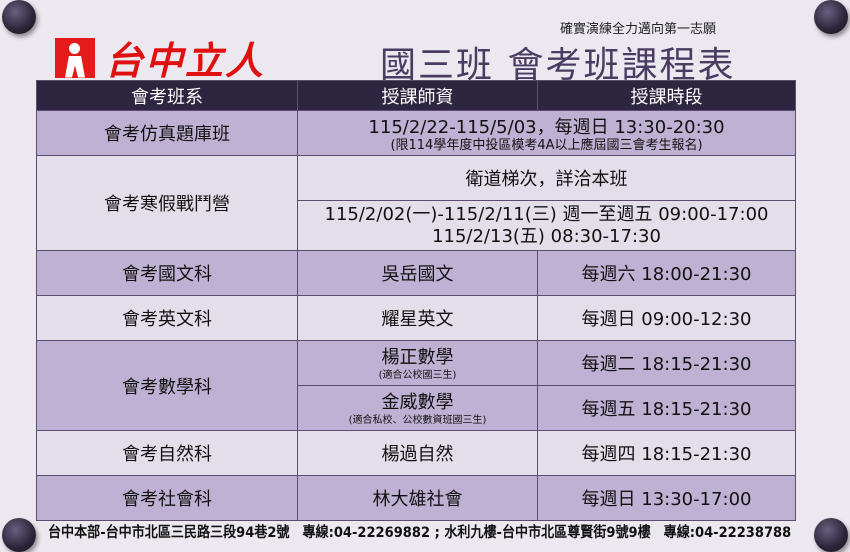 The height and width of the screenshot is (552, 850). What do you see at coordinates (558, 65) in the screenshot?
I see `page-title: 國三班 會考班課程表` at bounding box center [558, 65].